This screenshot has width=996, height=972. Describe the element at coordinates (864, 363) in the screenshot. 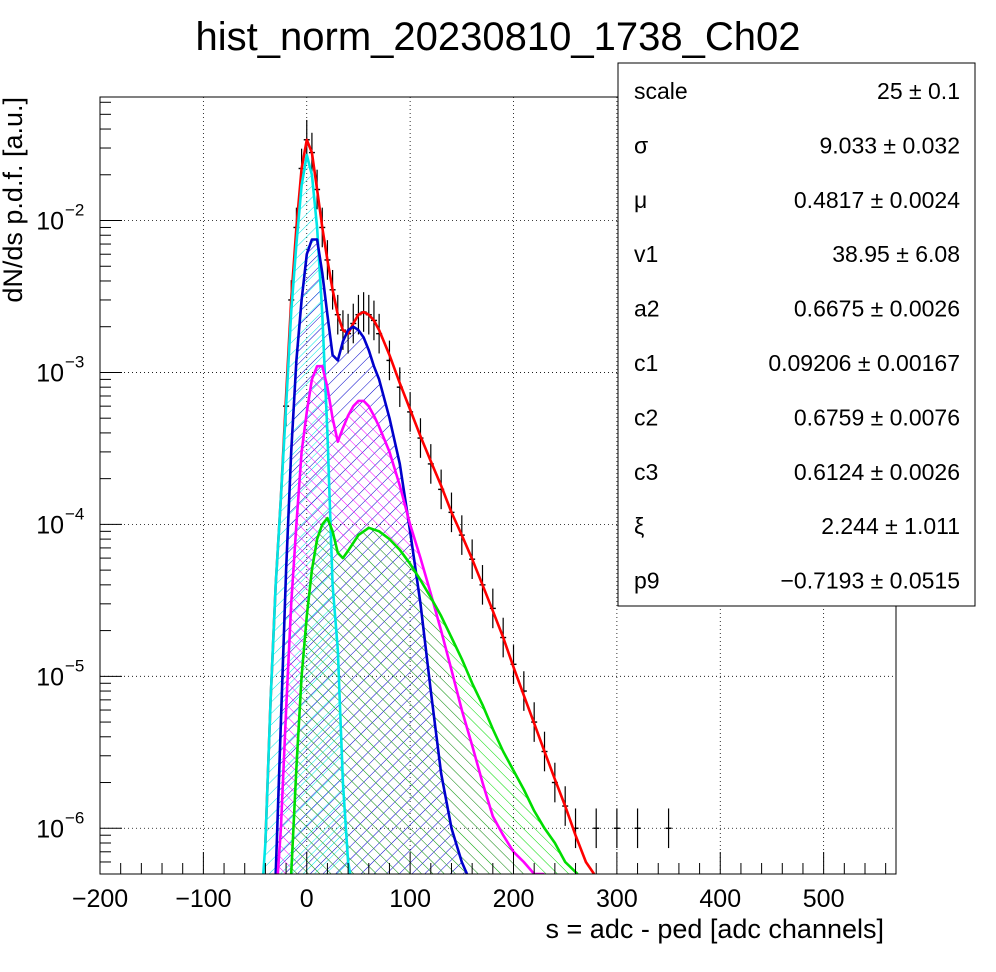

I see `stat-value: 0.09206 ± 0.00167` at that location.